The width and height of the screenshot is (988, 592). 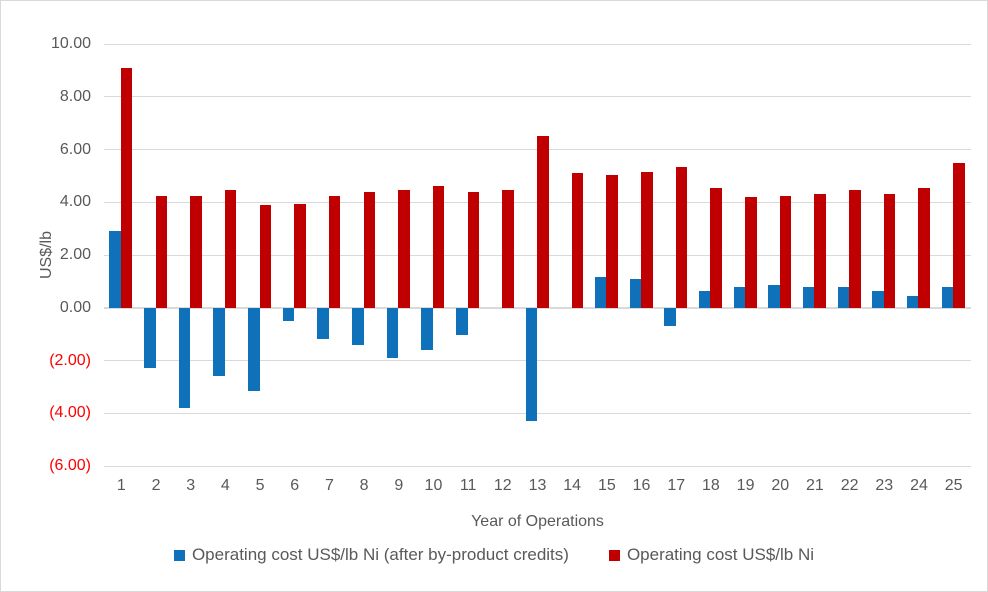 I want to click on x-tick-label-year-3: 3, so click(x=191, y=485).